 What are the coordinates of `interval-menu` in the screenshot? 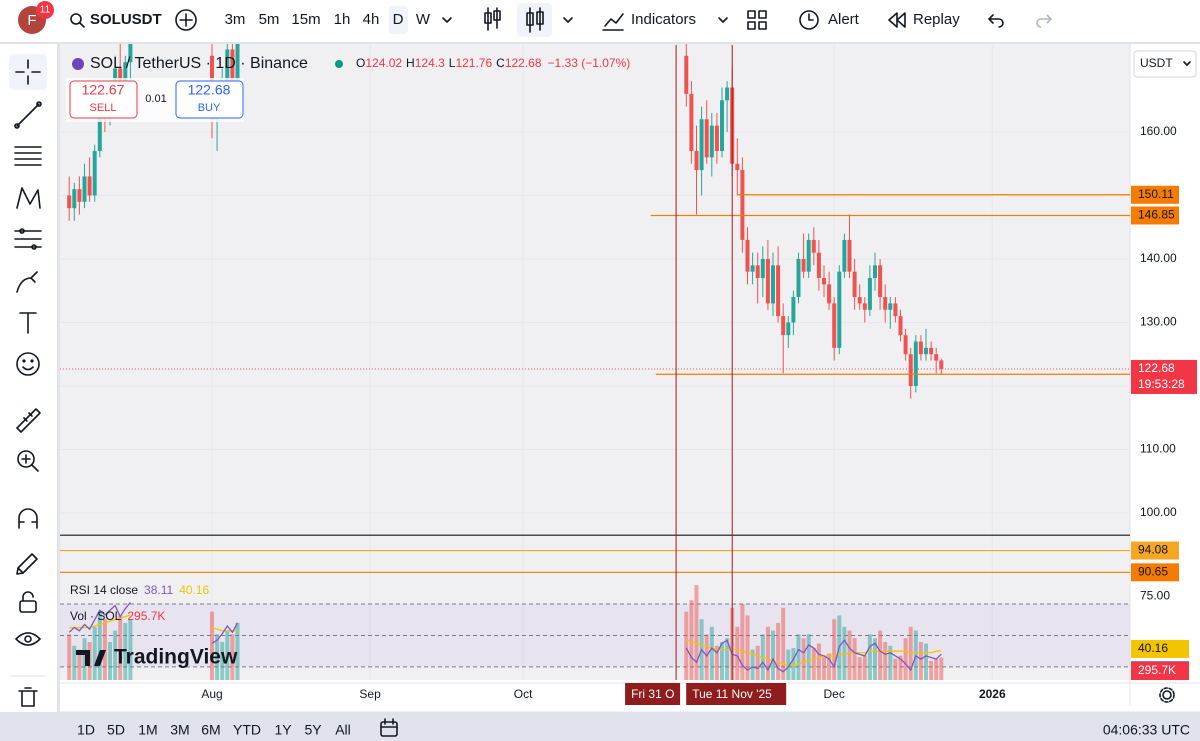 It's located at (447, 20).